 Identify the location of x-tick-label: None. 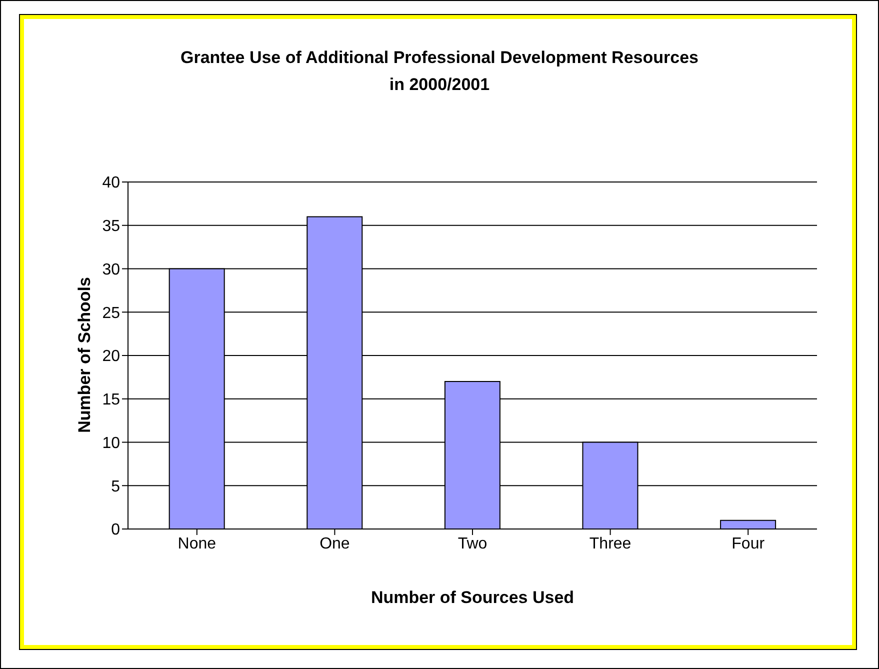
(197, 543).